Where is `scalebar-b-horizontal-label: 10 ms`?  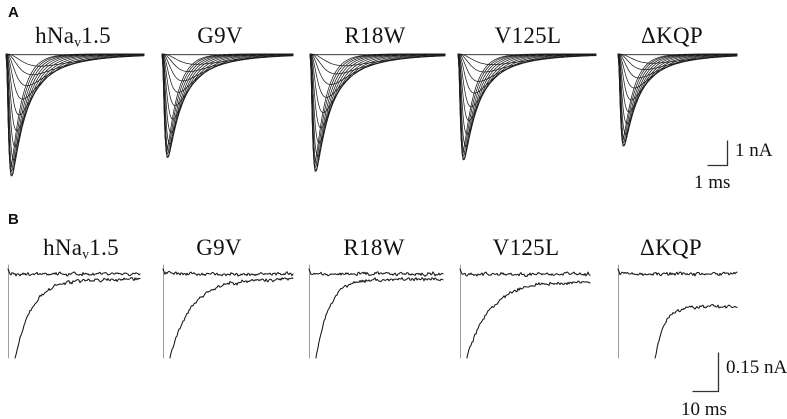 scalebar-b-horizontal-label: 10 ms is located at coordinates (704, 409).